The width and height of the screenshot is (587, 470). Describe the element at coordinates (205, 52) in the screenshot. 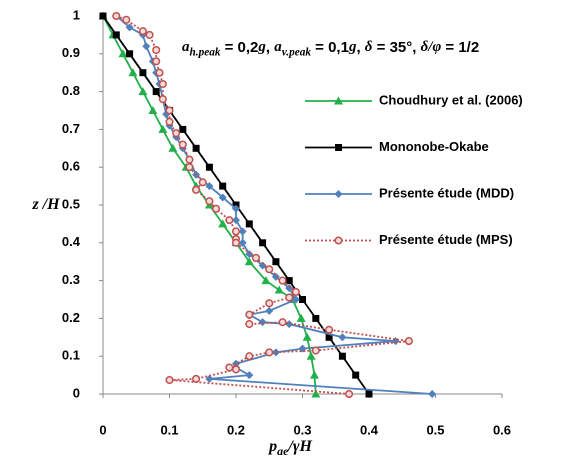

I see `text-segment: h.peak` at that location.